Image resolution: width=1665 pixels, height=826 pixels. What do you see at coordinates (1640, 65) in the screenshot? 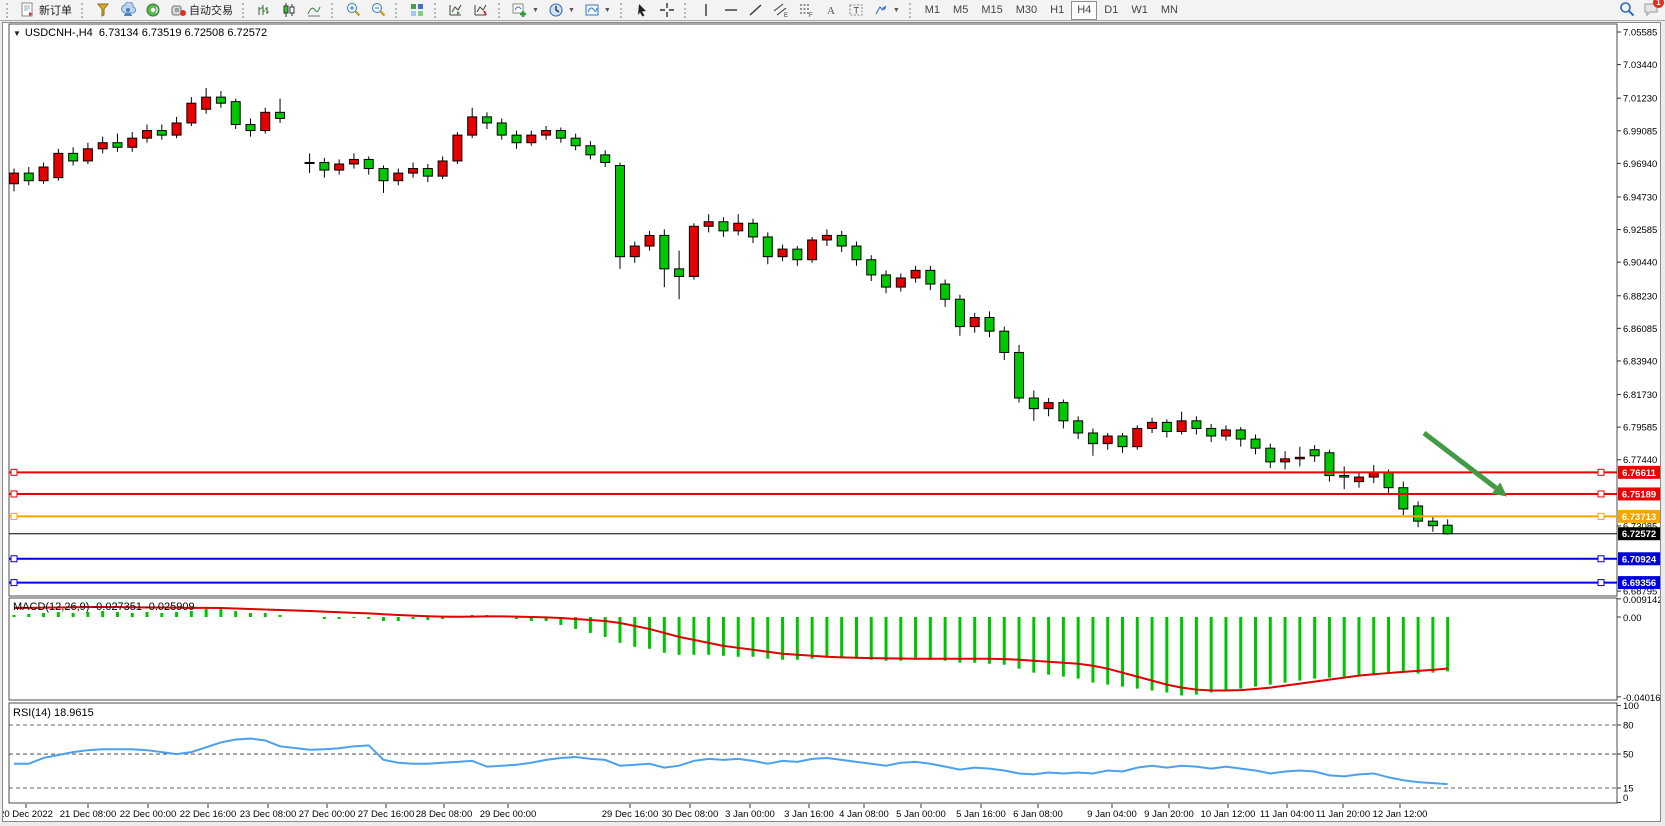
I see `svg-text: 7.03440` at bounding box center [1640, 65].